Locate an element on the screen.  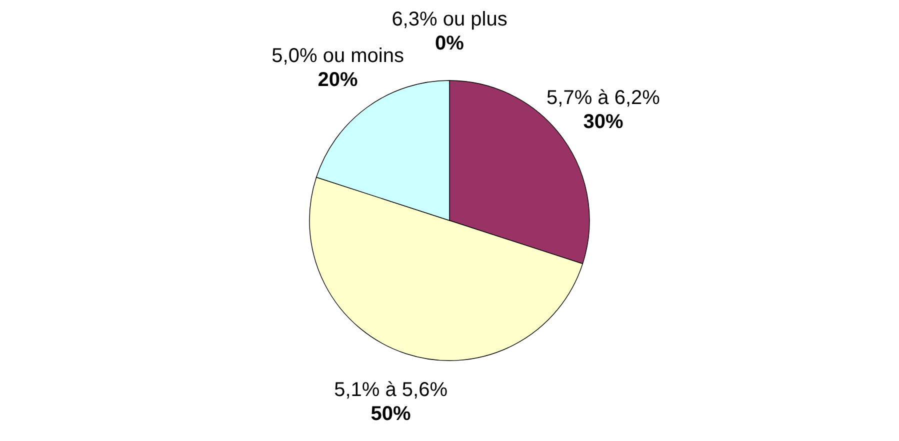
slice-label: 5,7% à 6,2% is located at coordinates (603, 97).